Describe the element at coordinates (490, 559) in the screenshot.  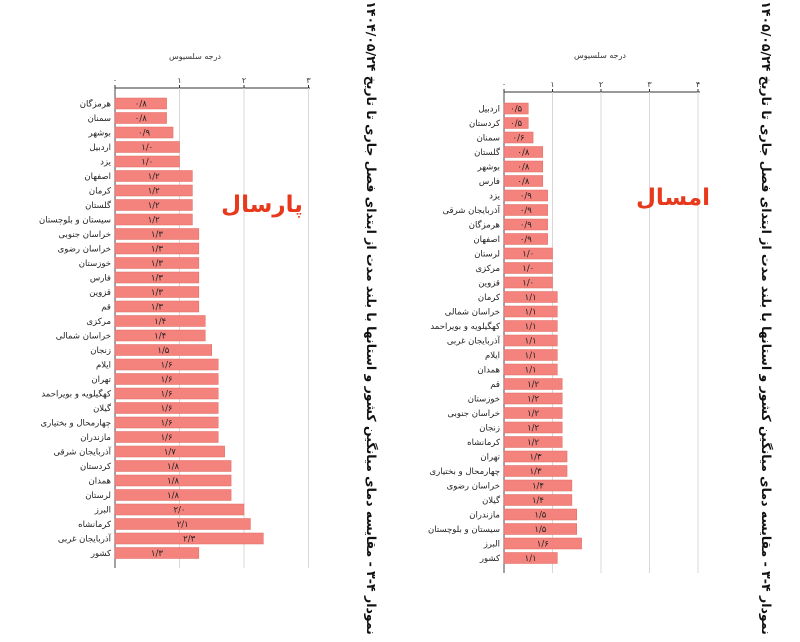
I see `chart1-category-label: کشور` at that location.